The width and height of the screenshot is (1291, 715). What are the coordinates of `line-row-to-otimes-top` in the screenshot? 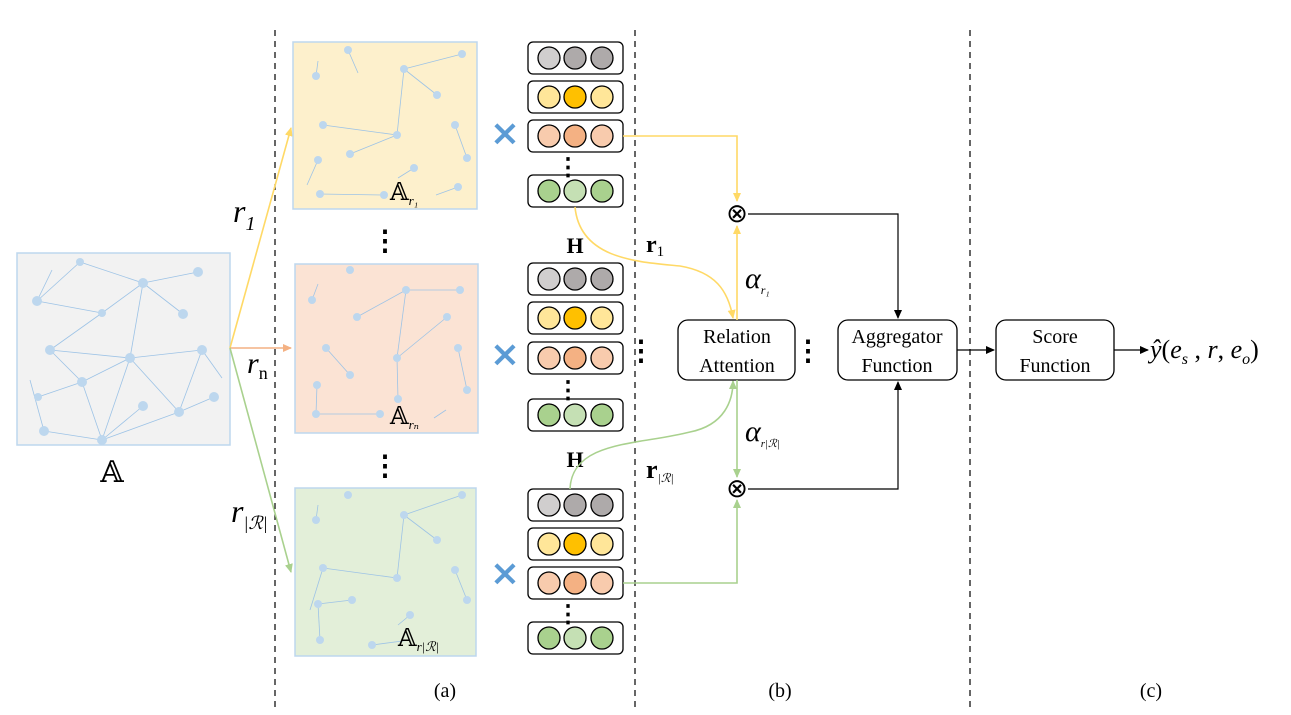 It's located at (682, 168).